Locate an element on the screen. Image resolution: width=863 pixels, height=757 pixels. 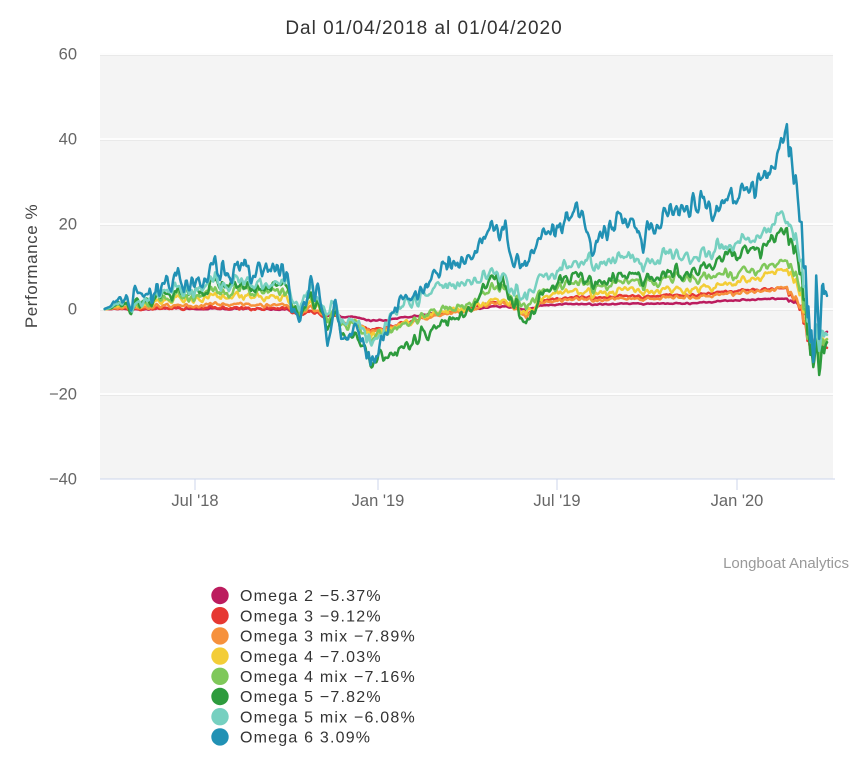
svg-text: Omega 2 −5.37% is located at coordinates (311, 596).